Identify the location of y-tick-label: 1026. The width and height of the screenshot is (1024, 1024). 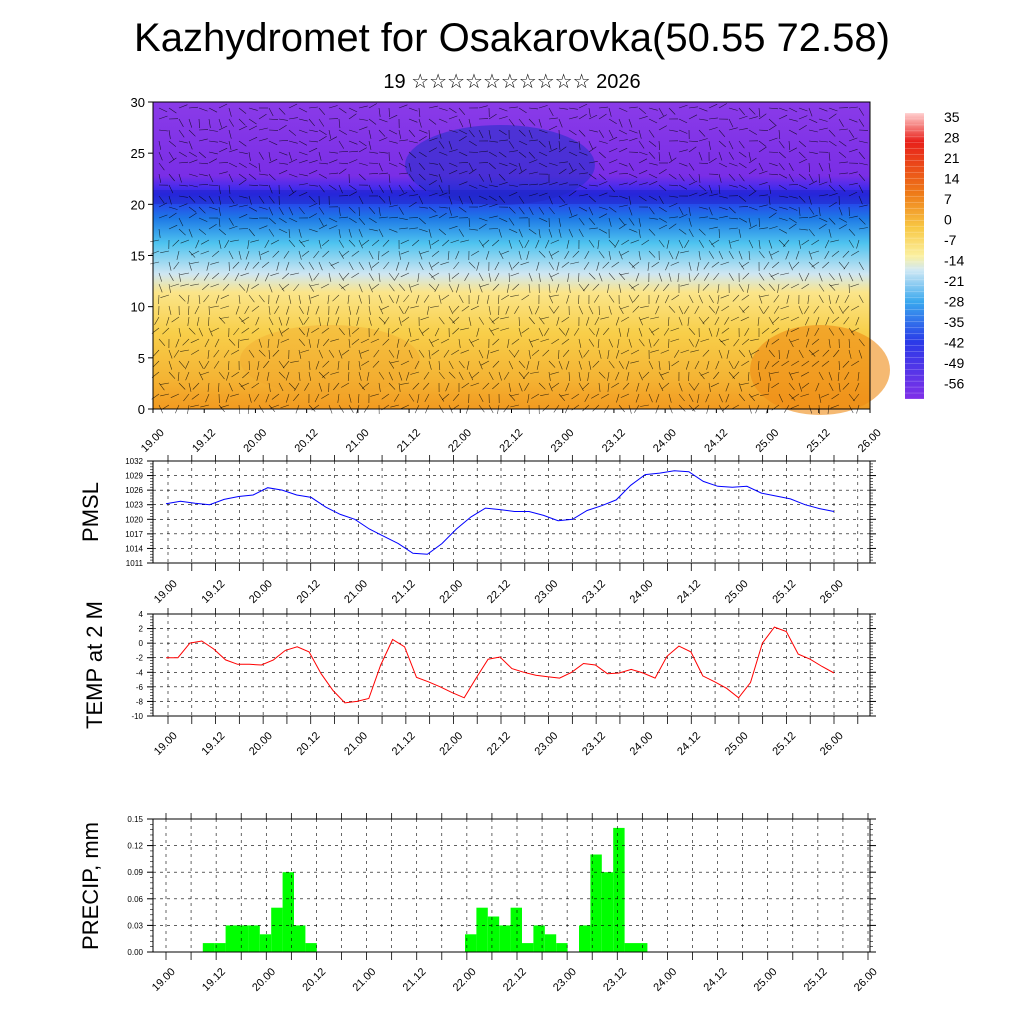
(134, 490).